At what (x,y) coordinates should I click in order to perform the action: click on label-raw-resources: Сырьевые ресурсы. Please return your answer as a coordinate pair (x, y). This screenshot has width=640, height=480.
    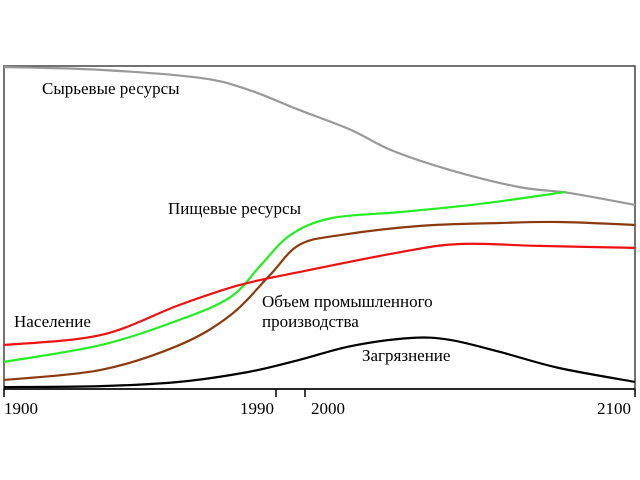
    Looking at the image, I should click on (111, 88).